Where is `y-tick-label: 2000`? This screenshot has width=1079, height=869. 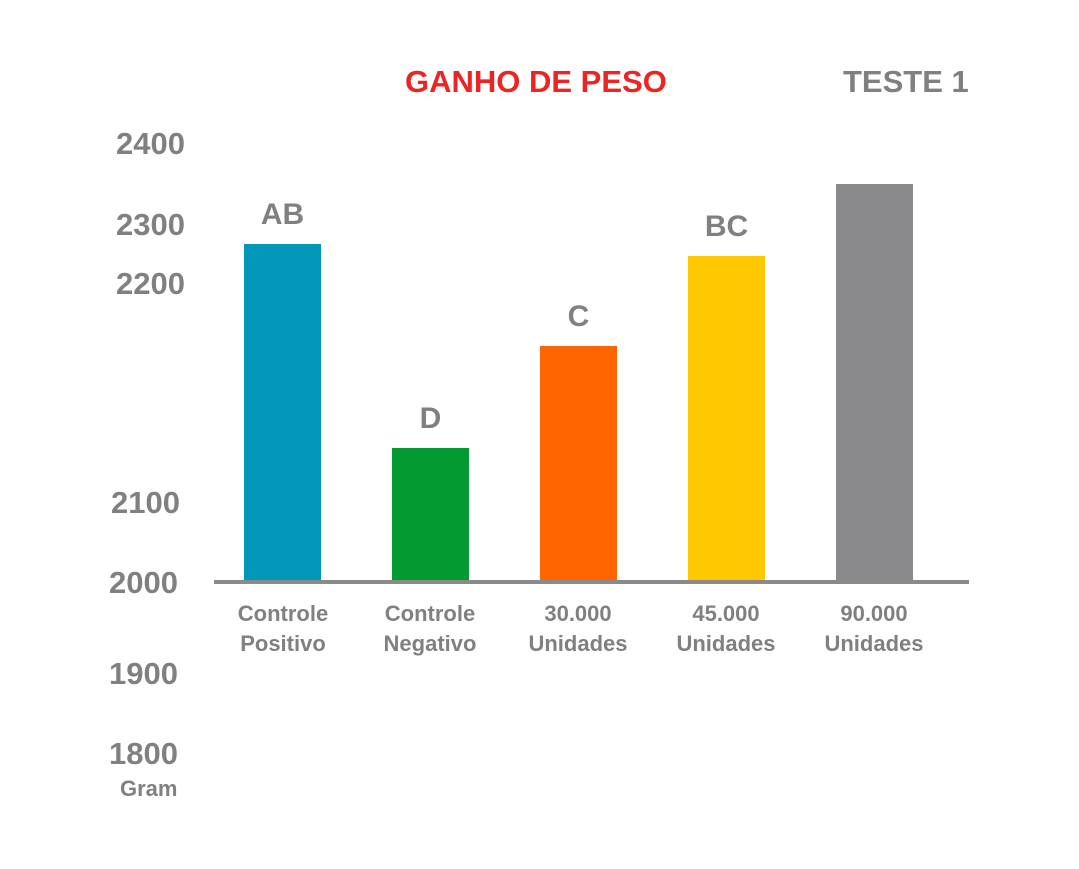 y-tick-label: 2000 is located at coordinates (143, 582).